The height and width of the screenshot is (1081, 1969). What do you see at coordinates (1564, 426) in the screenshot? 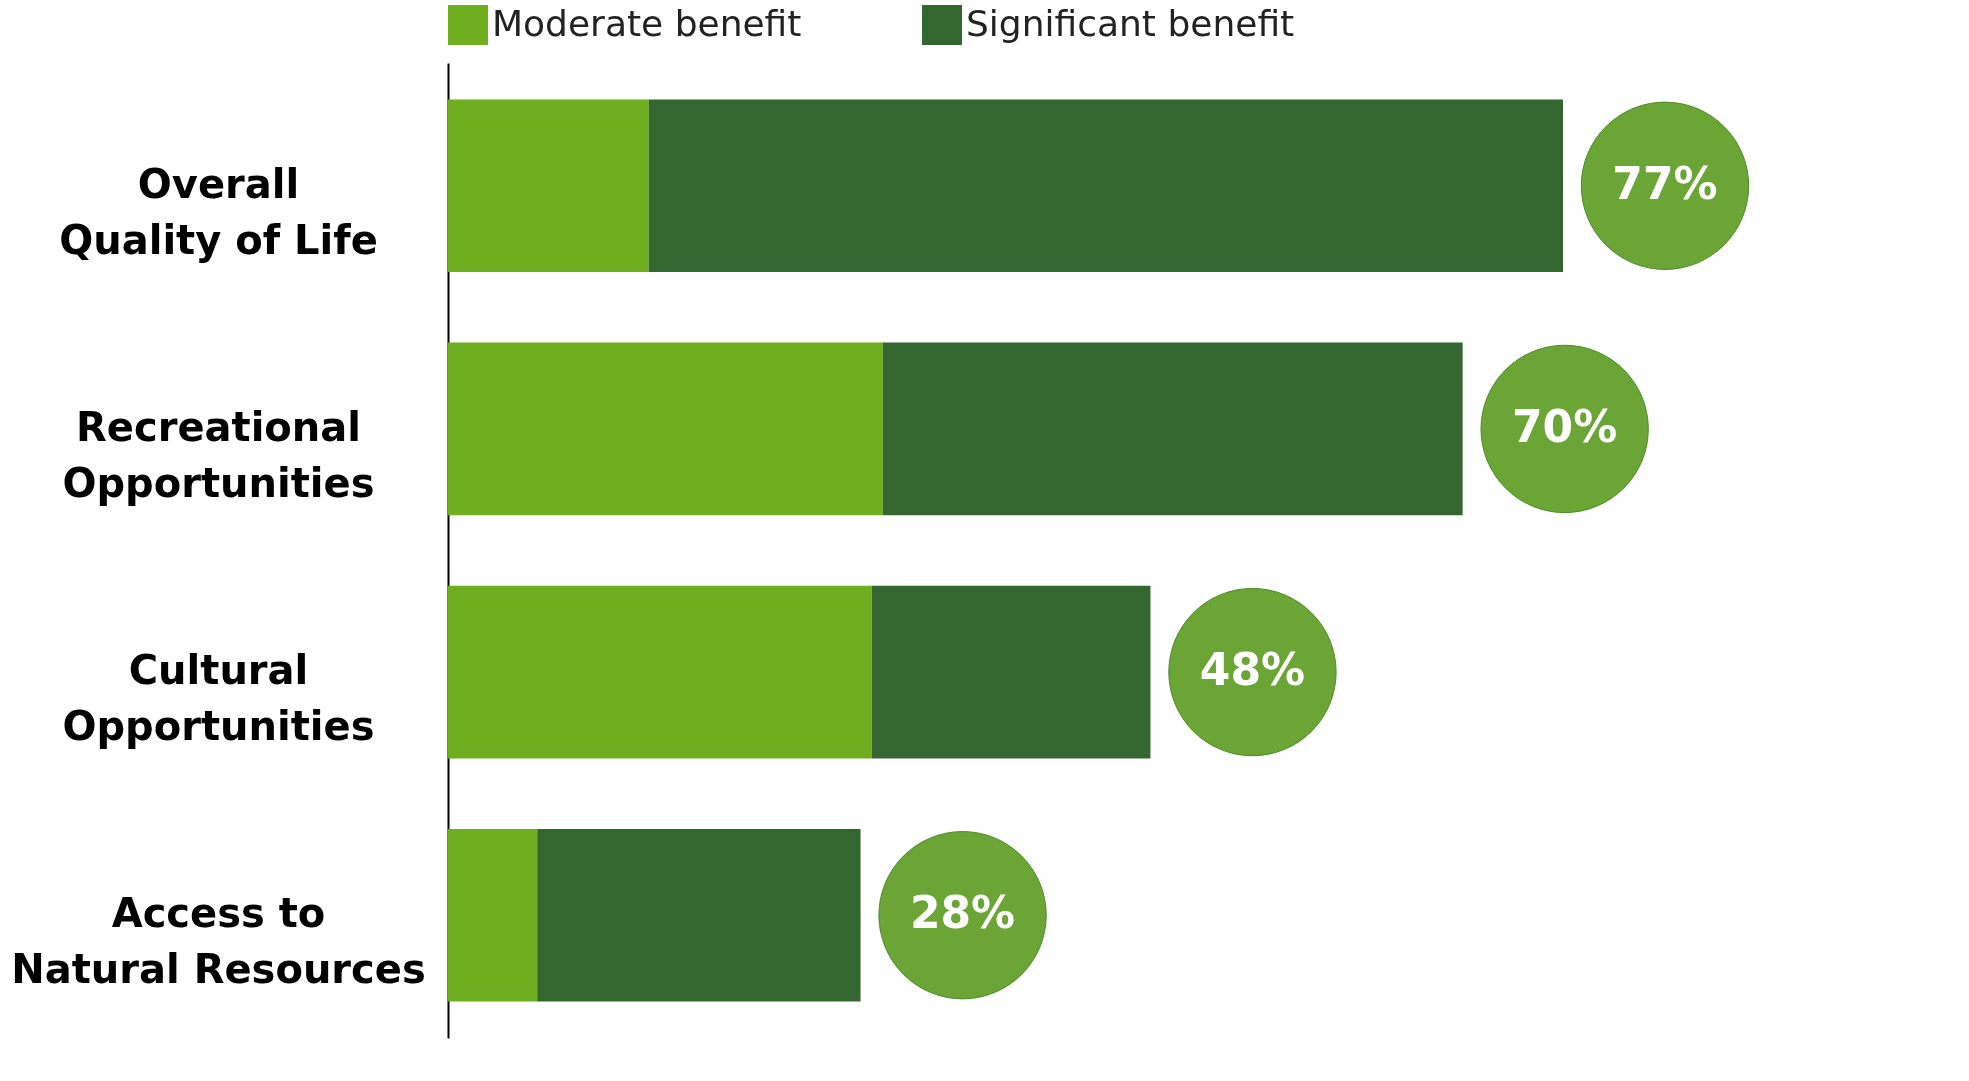
I see `annotation: 70%` at bounding box center [1564, 426].